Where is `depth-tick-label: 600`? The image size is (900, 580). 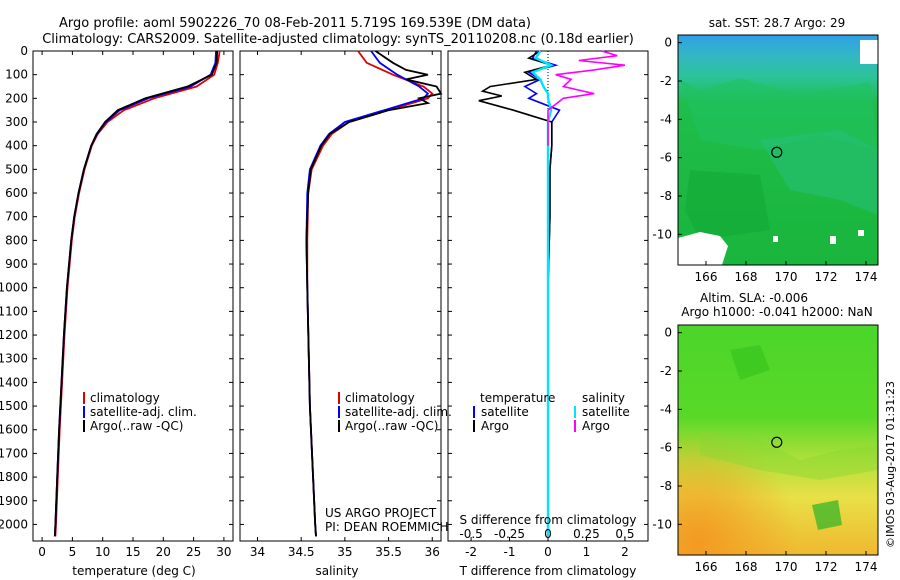
depth-tick-label: 600 is located at coordinates (16, 193).